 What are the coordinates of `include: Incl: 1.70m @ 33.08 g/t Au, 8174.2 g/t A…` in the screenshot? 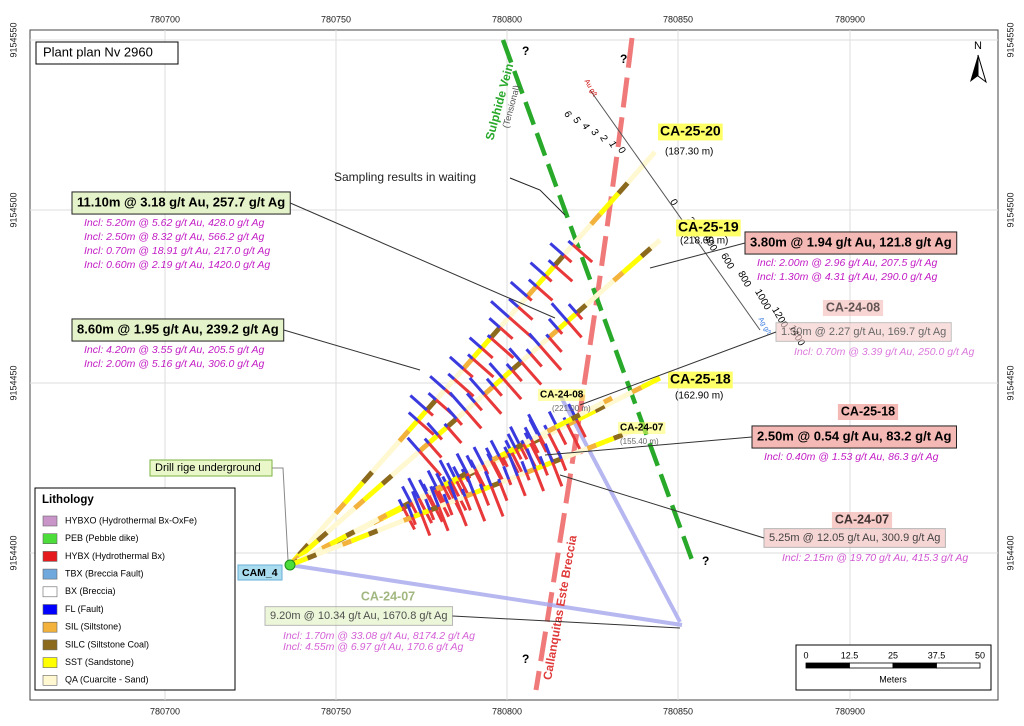 It's located at (379, 636).